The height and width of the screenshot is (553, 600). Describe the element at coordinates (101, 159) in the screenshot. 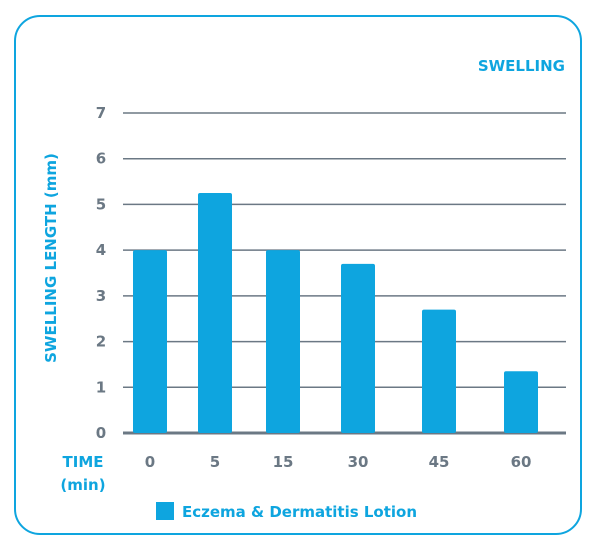

I see `y-tick-label: 6` at that location.